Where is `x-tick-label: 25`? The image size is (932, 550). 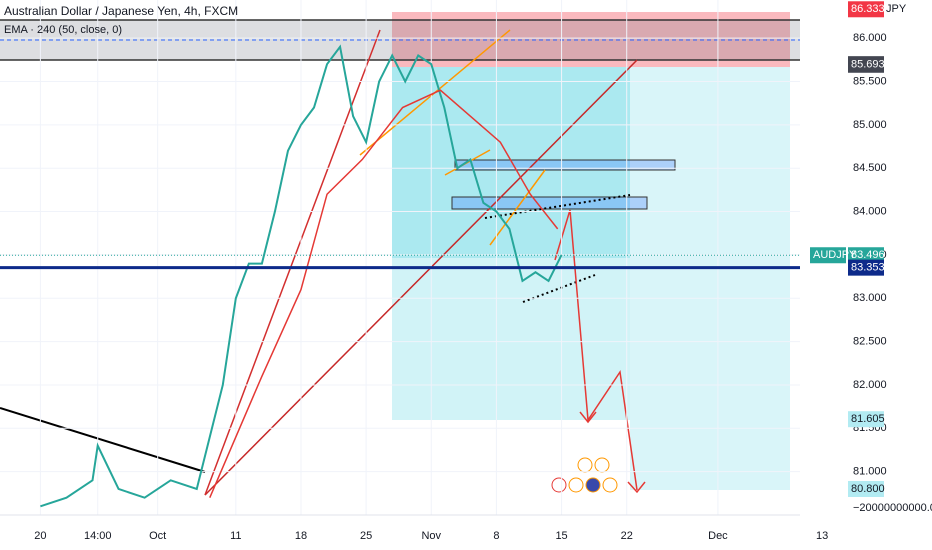
x-tick-label: 25 is located at coordinates (366, 536).